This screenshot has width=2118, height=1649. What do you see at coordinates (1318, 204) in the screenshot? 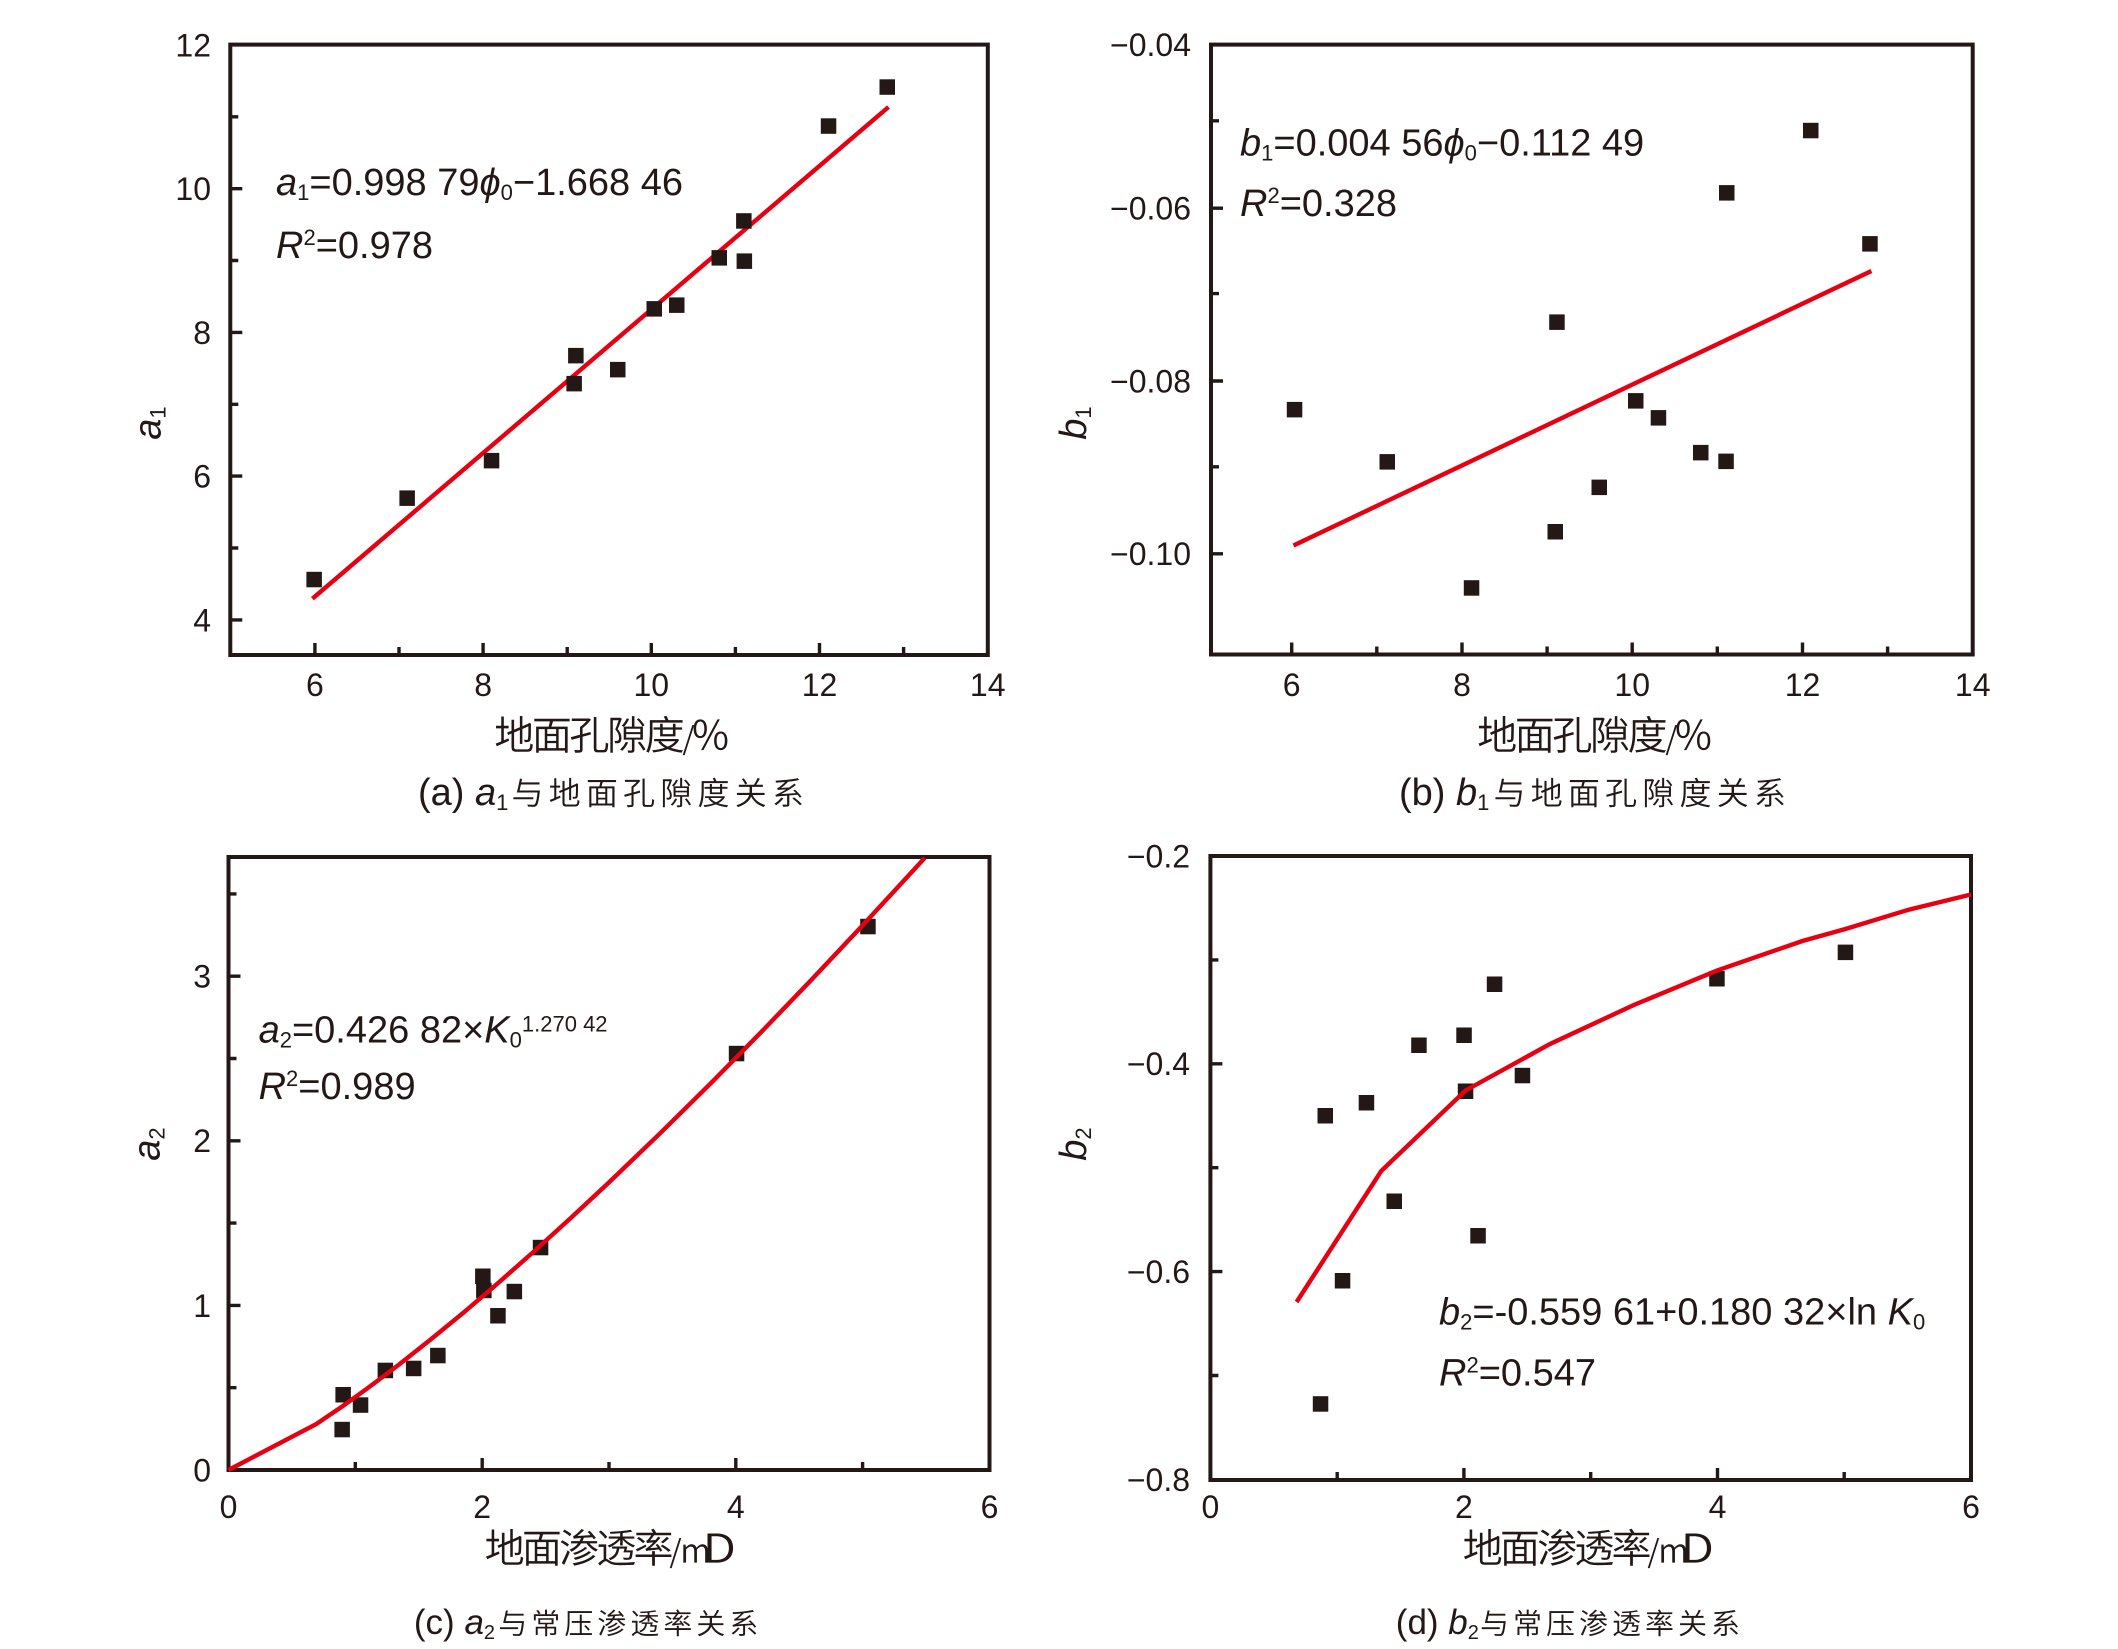
I see `svg-text: R2=0.328` at bounding box center [1318, 204].